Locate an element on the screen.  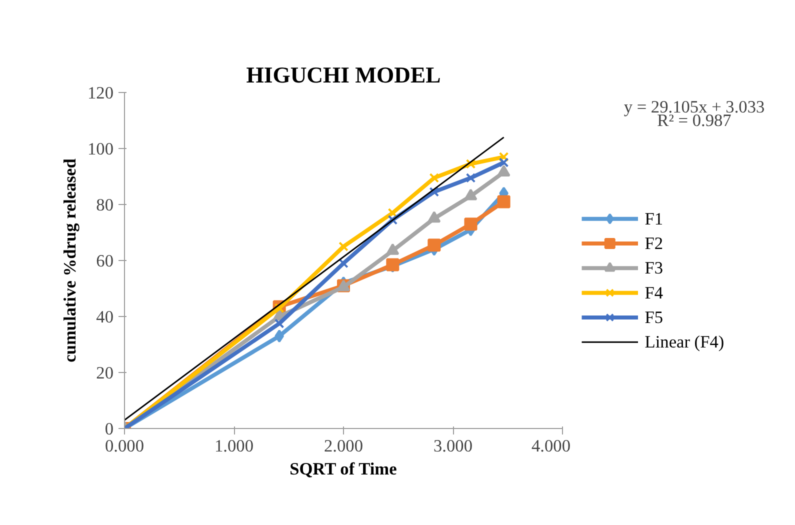
y-tick-label: 100 is located at coordinates (101, 149).